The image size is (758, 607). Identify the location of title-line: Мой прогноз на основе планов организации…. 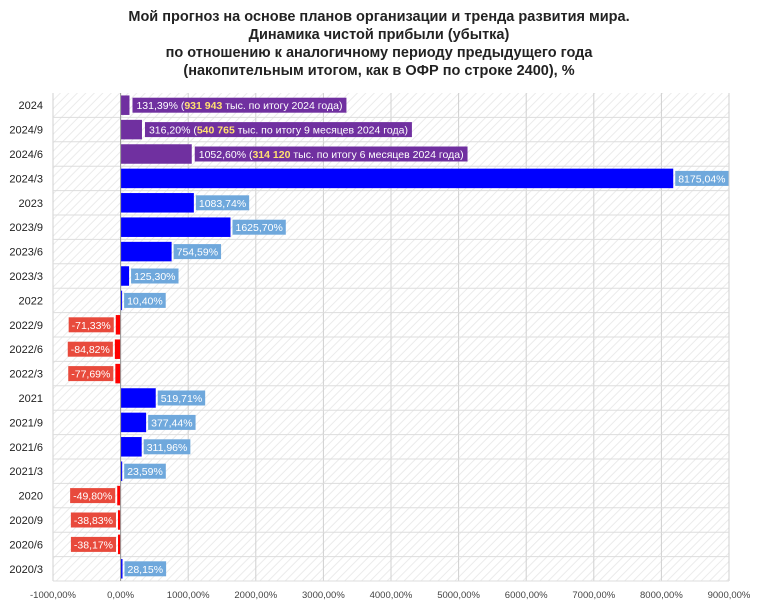
(379, 17).